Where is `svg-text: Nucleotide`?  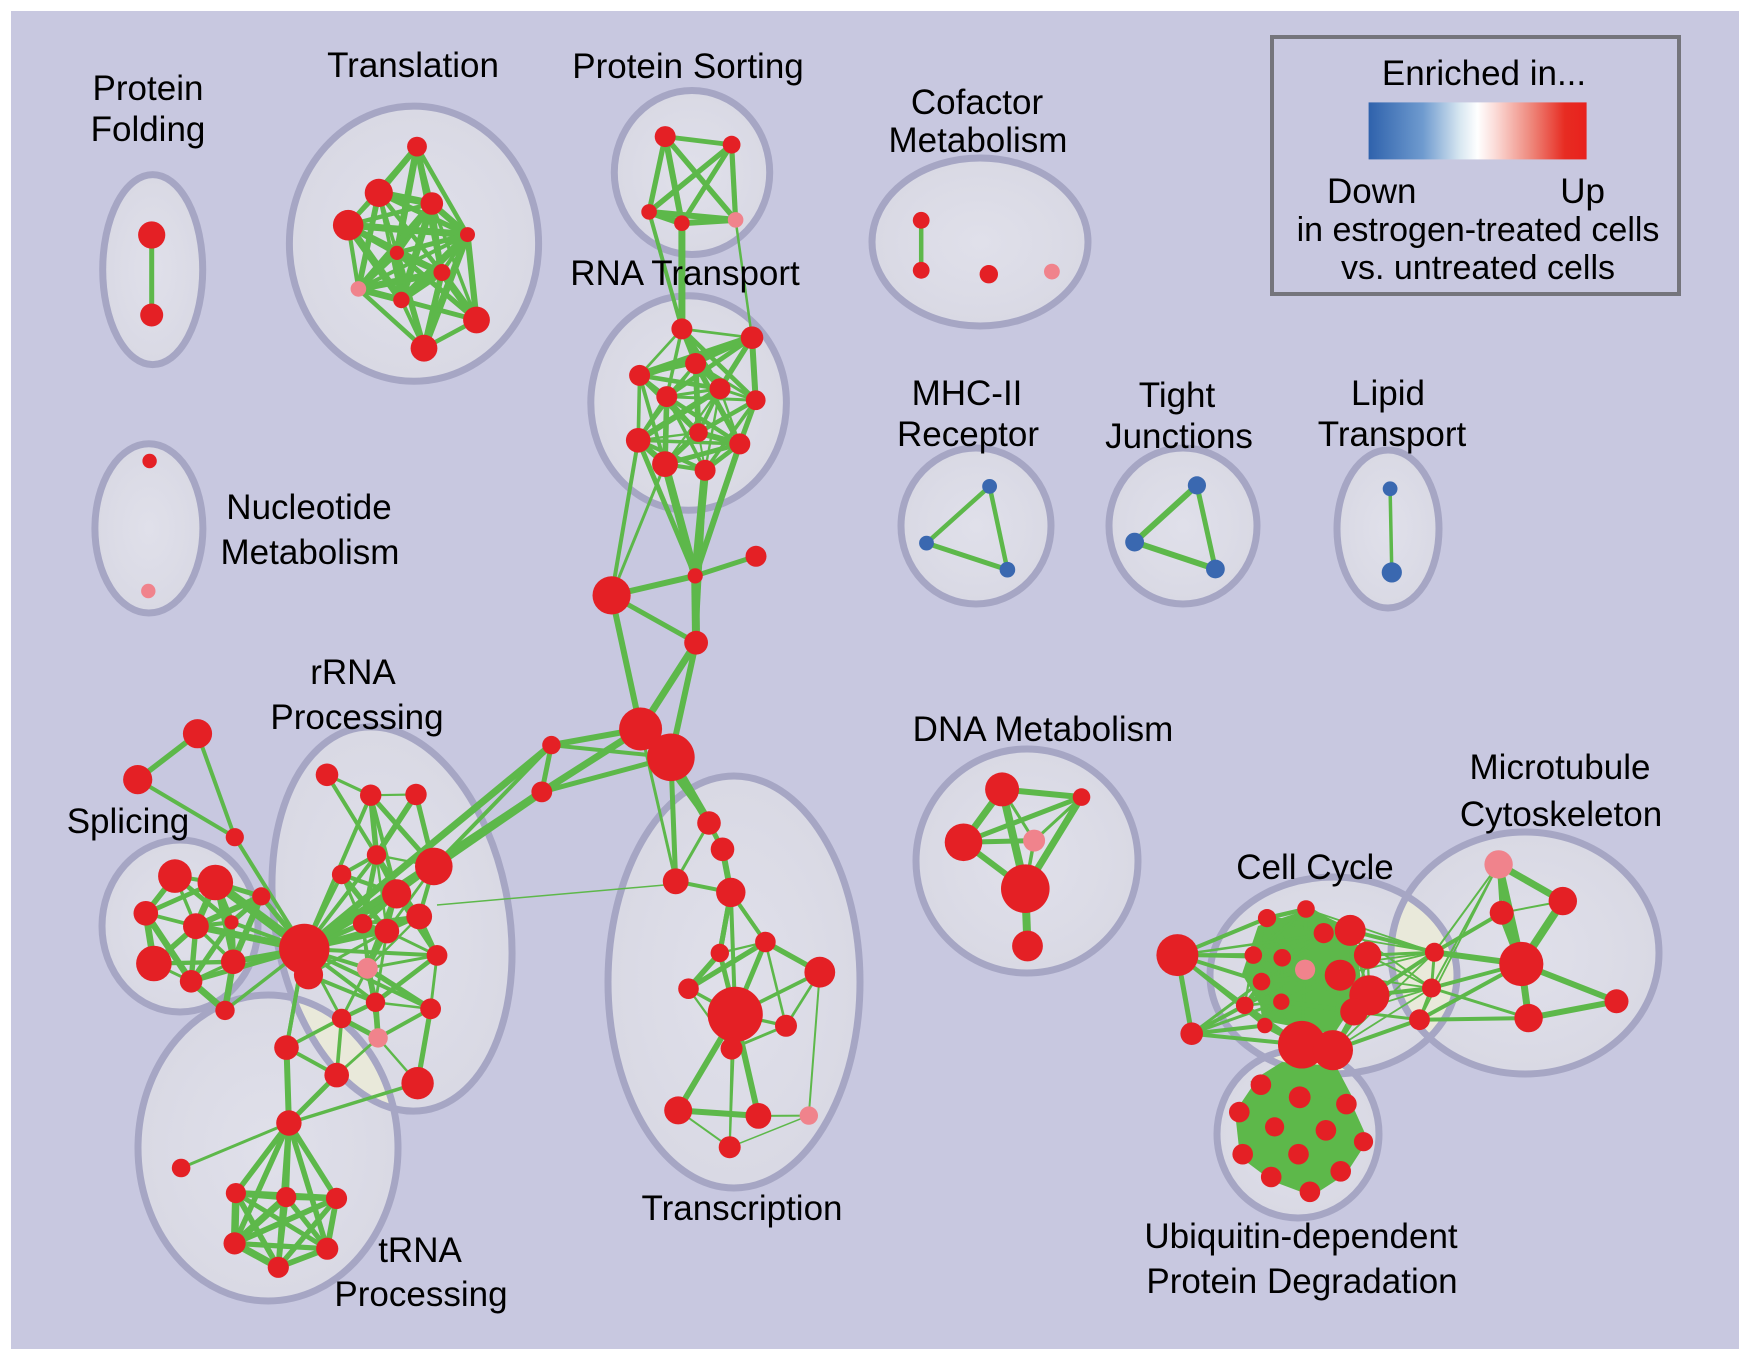 svg-text: Nucleotide is located at coordinates (308, 507).